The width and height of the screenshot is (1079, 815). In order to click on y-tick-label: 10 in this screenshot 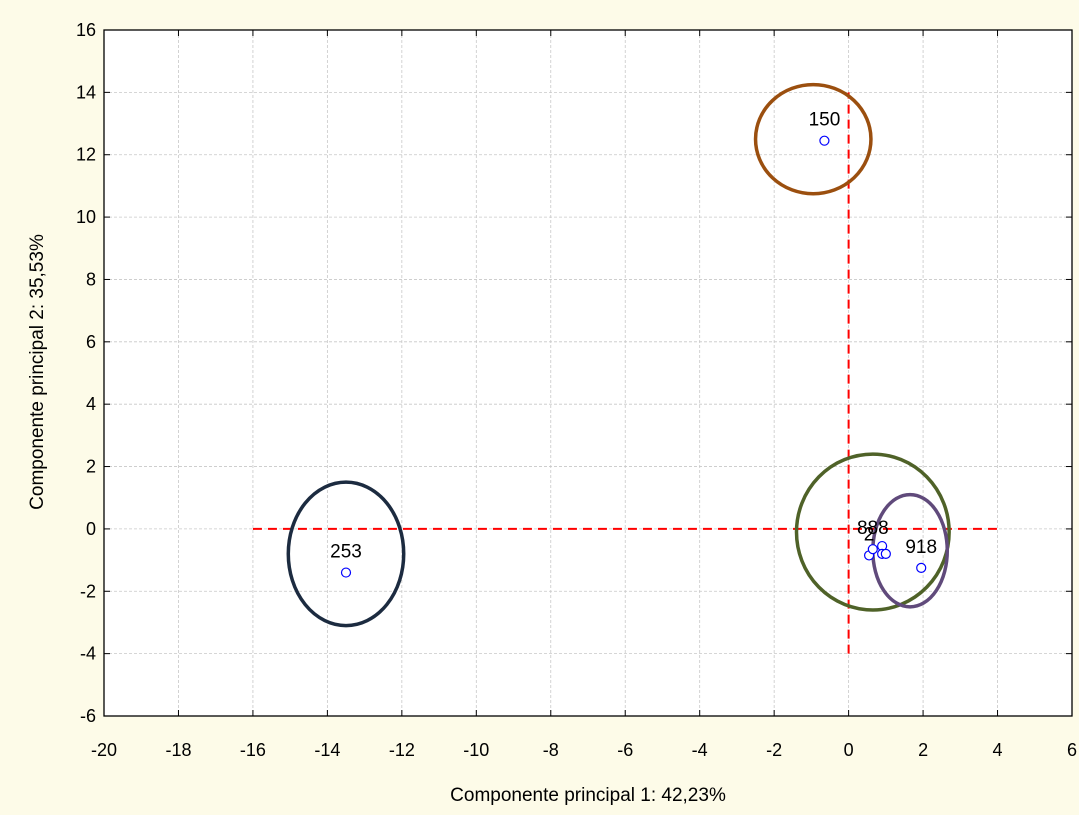, I will do `click(86, 217)`.